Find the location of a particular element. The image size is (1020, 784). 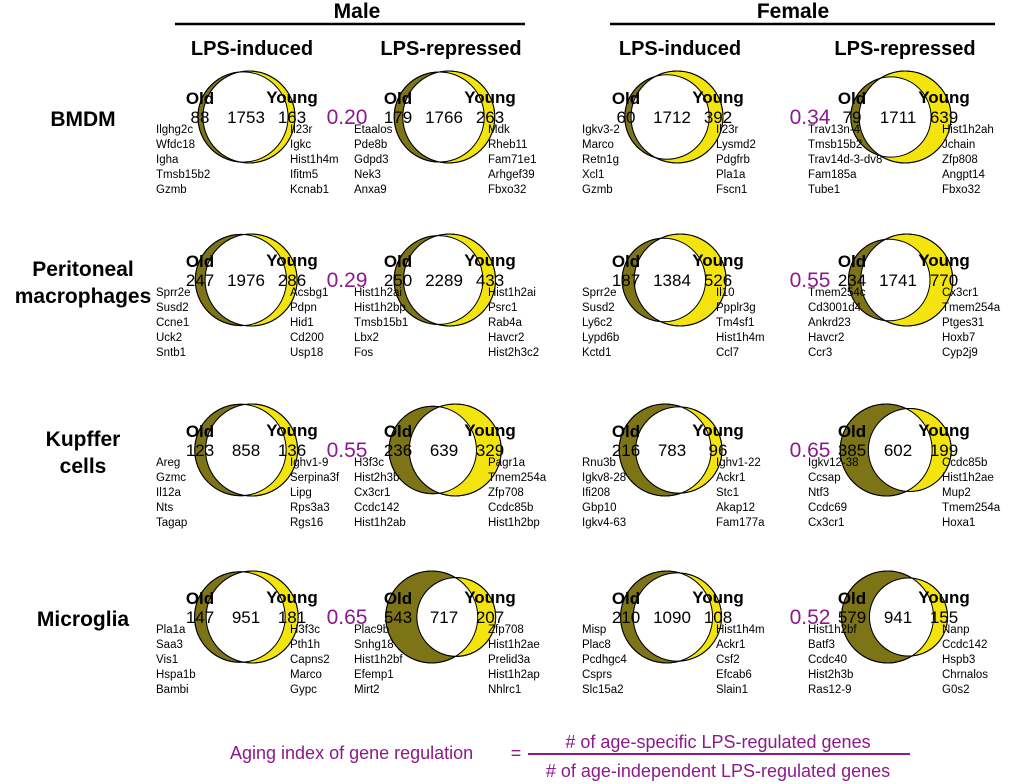

old-gene-name: Ankrd23 is located at coordinates (829, 323).